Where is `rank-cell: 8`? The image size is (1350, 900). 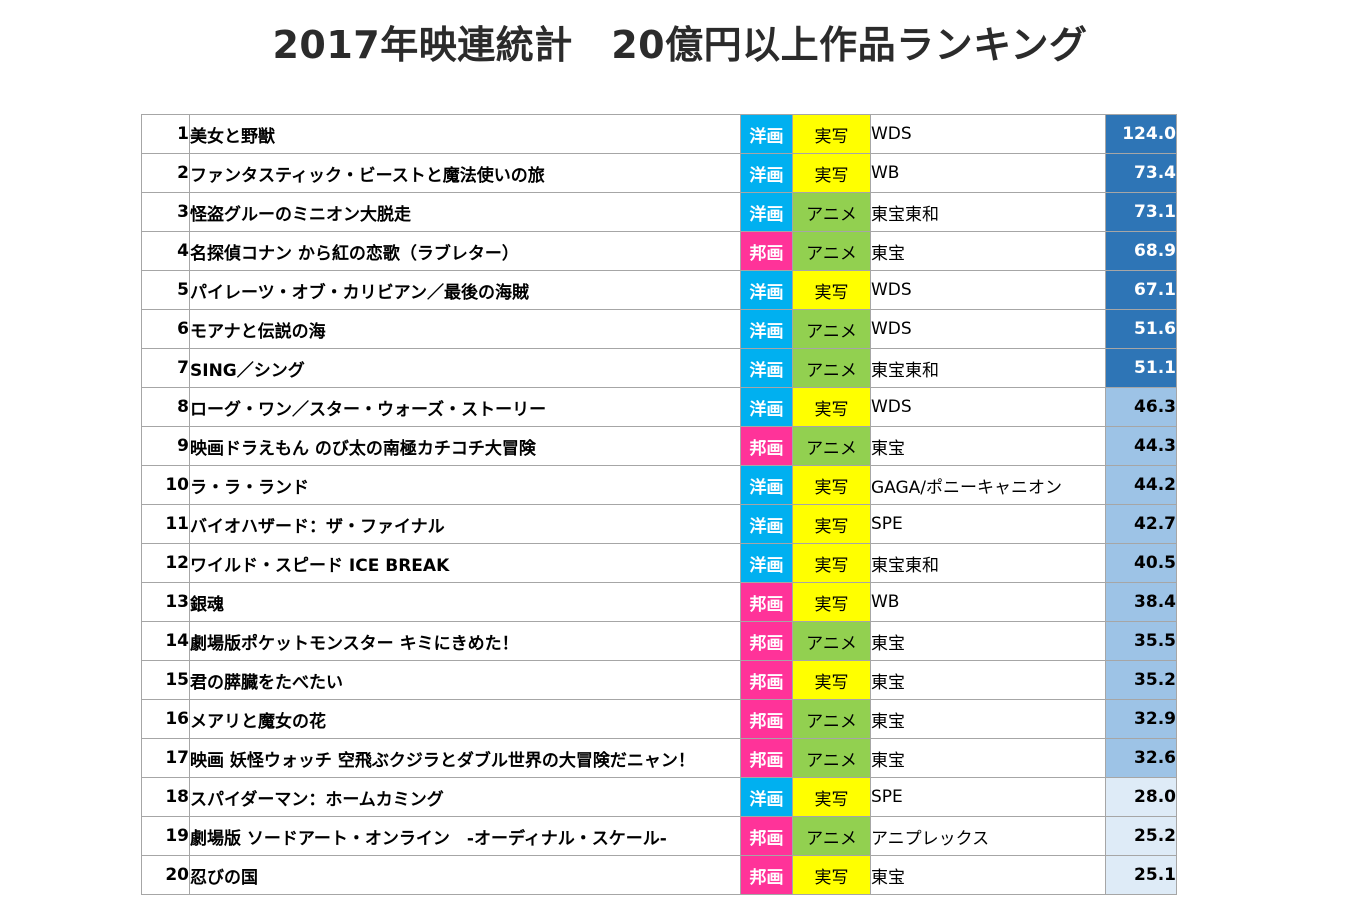 rank-cell: 8 is located at coordinates (165, 407).